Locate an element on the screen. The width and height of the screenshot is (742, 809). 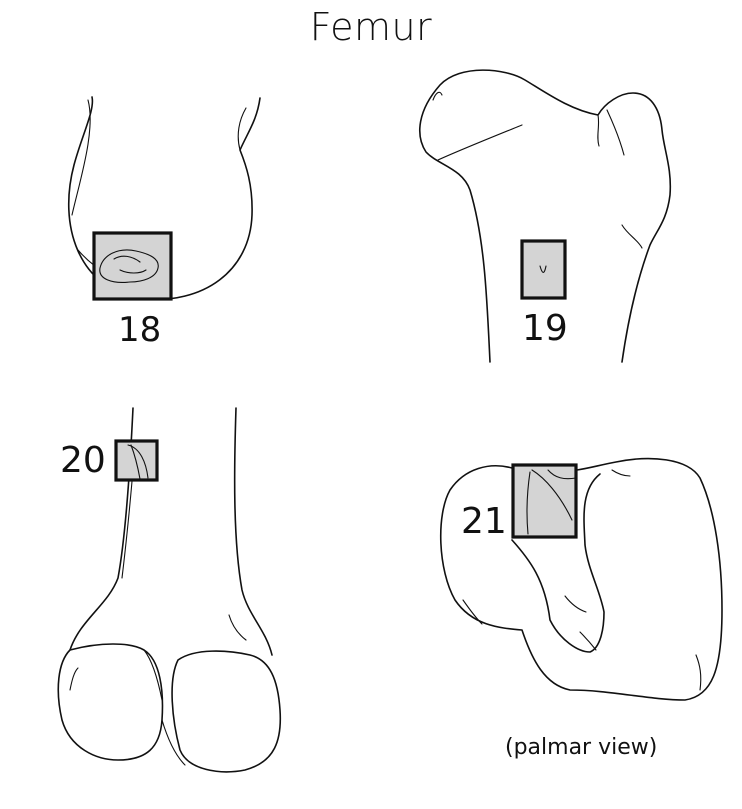
page-title: Femur is located at coordinates (371, 27).